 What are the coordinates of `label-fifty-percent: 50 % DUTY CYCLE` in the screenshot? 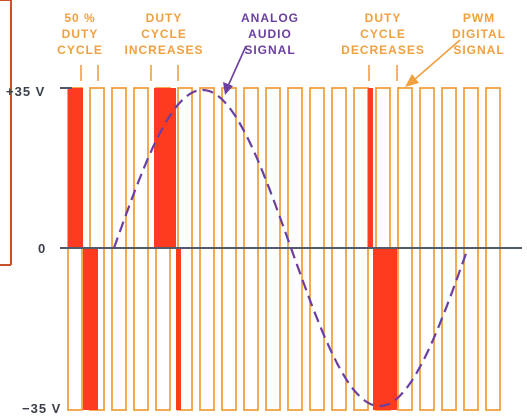 It's located at (80, 34).